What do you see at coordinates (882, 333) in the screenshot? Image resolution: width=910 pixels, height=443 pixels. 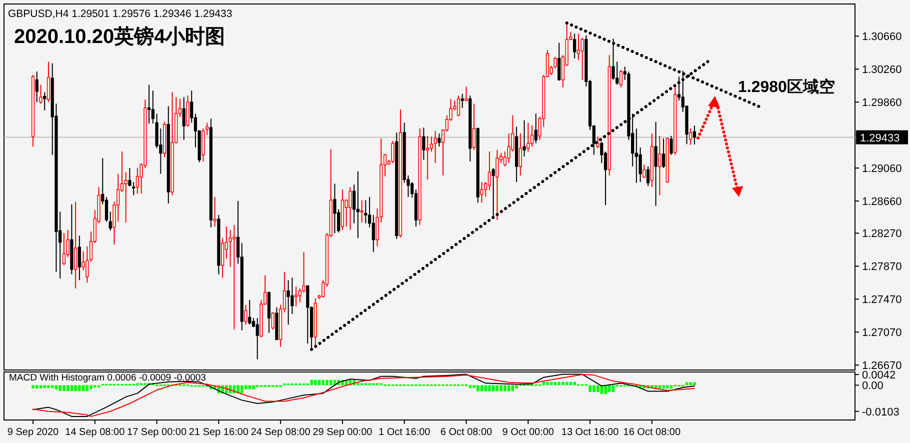 I see `y-tick-label: 1.27070` at bounding box center [882, 333].